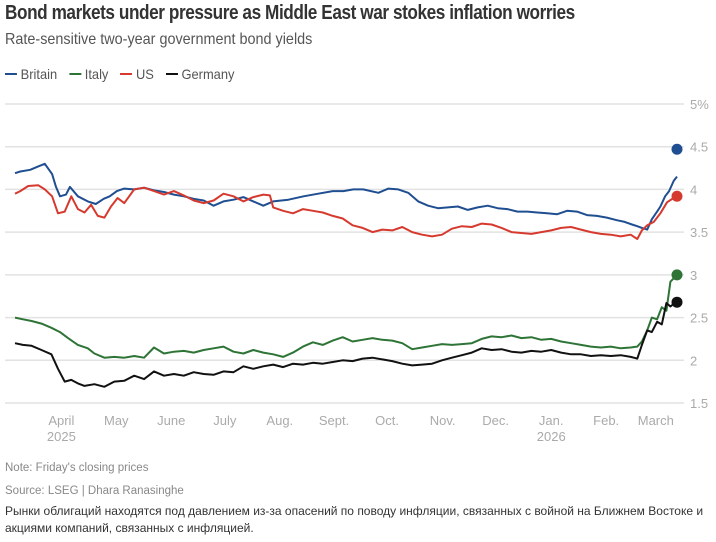  I want to click on x-tick-label: May, so click(116, 420).